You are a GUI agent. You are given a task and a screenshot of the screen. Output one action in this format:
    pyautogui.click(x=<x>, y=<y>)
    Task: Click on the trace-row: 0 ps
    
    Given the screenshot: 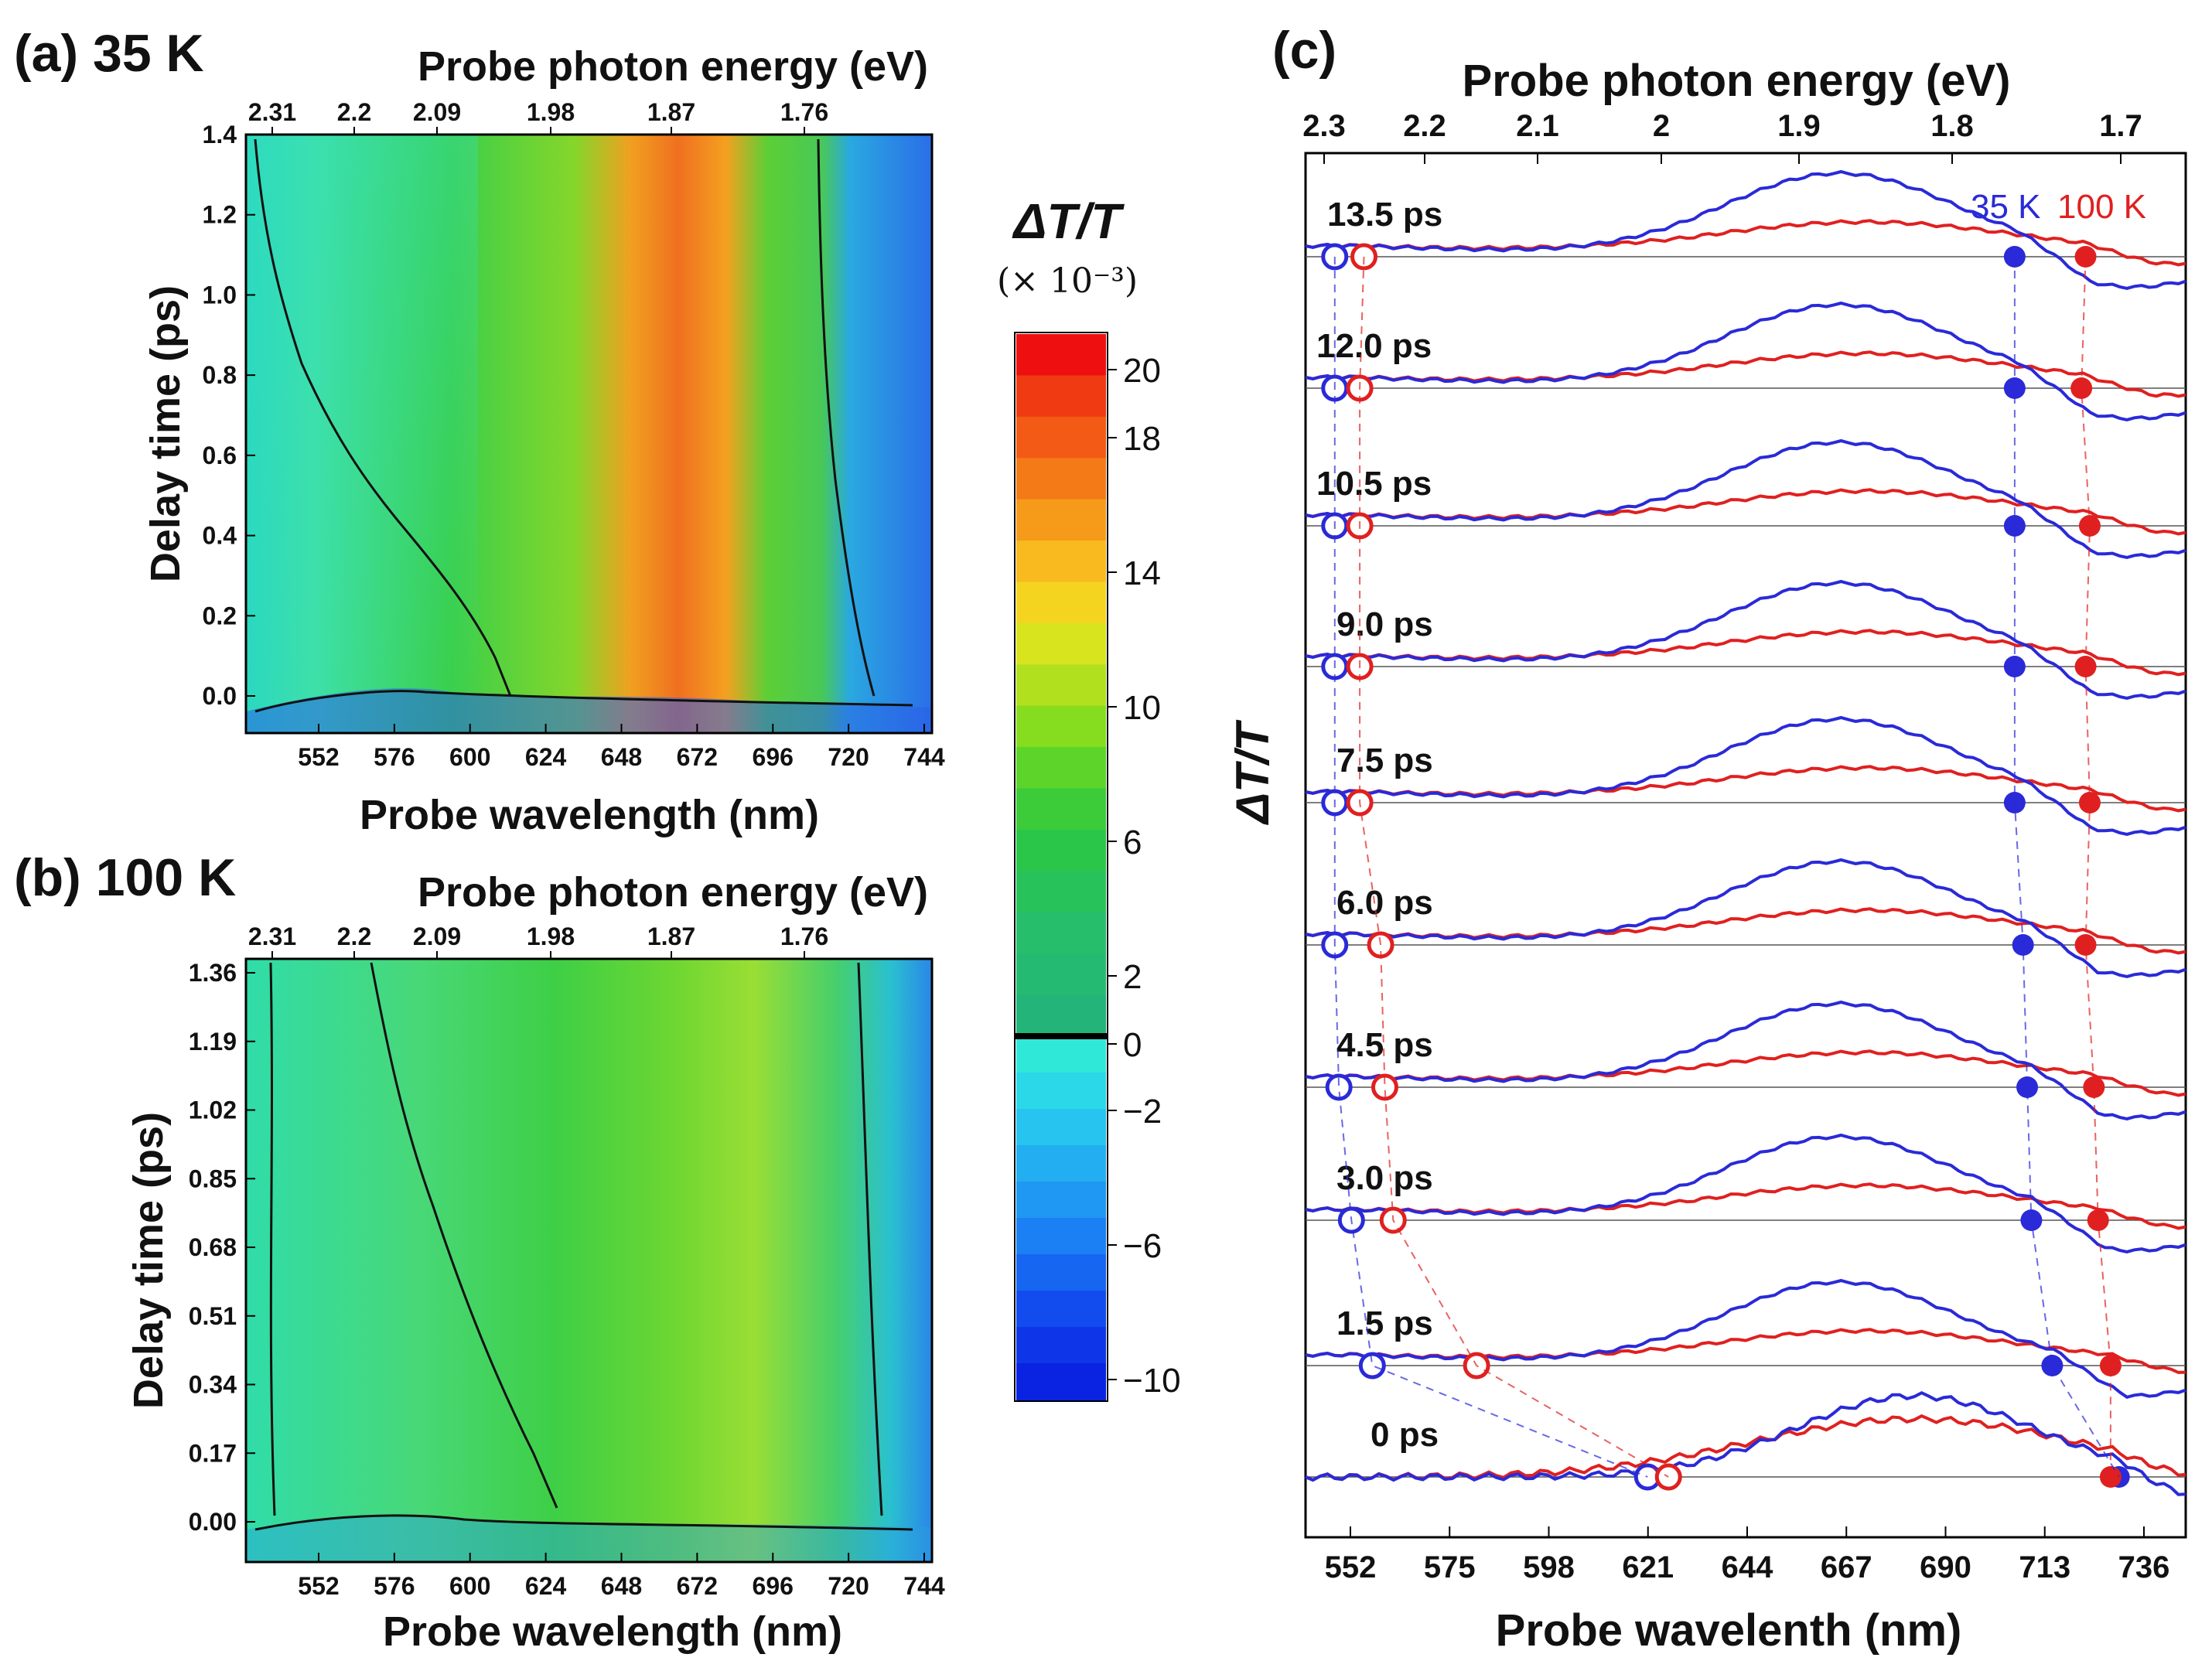 What is the action you would take?
    pyautogui.click(x=1746, y=1443)
    